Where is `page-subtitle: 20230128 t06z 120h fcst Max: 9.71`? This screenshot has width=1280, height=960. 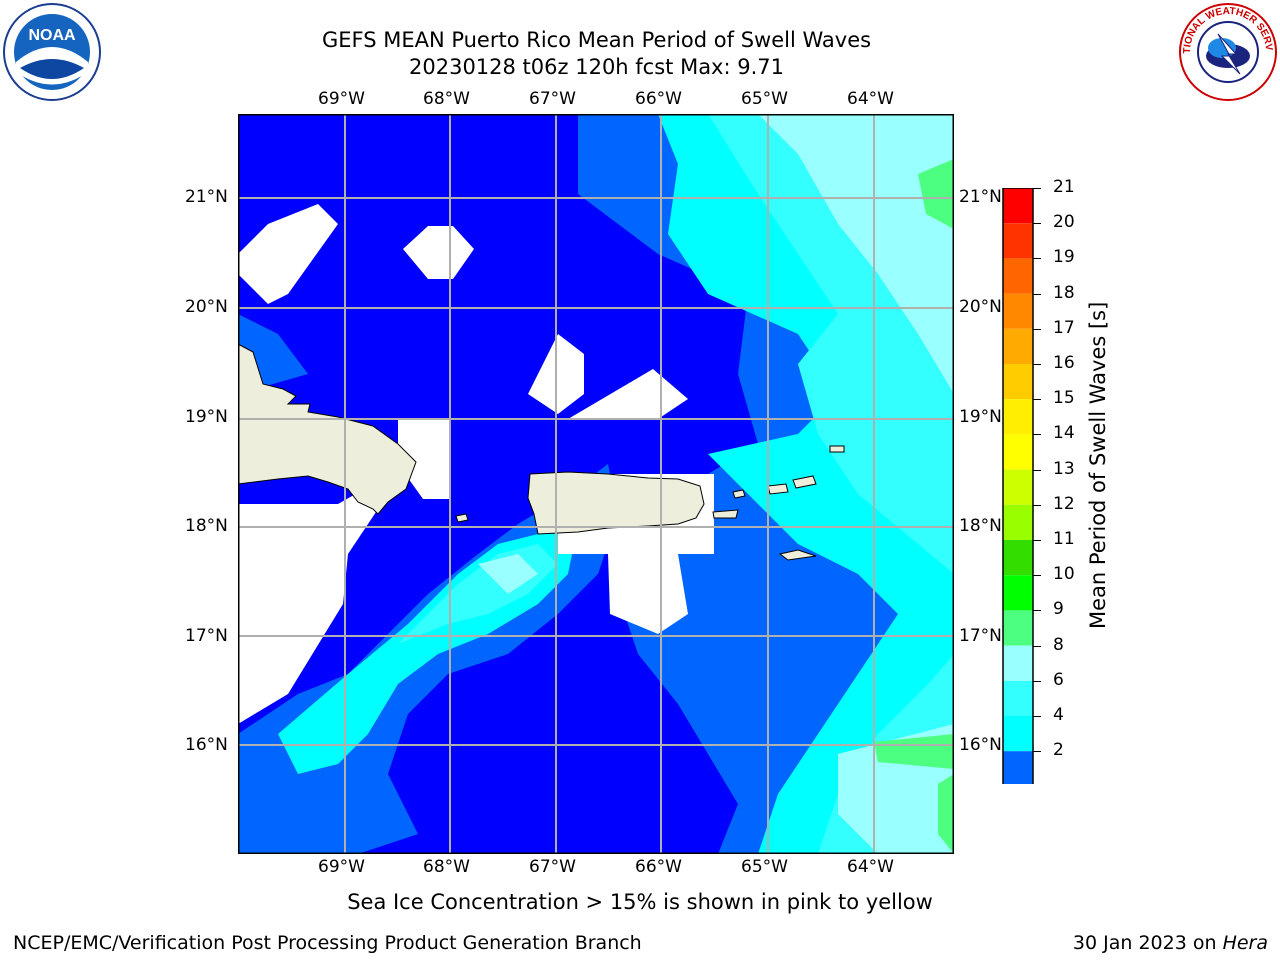
page-subtitle: 20230128 t06z 120h fcst Max: 9.71 is located at coordinates (596, 67).